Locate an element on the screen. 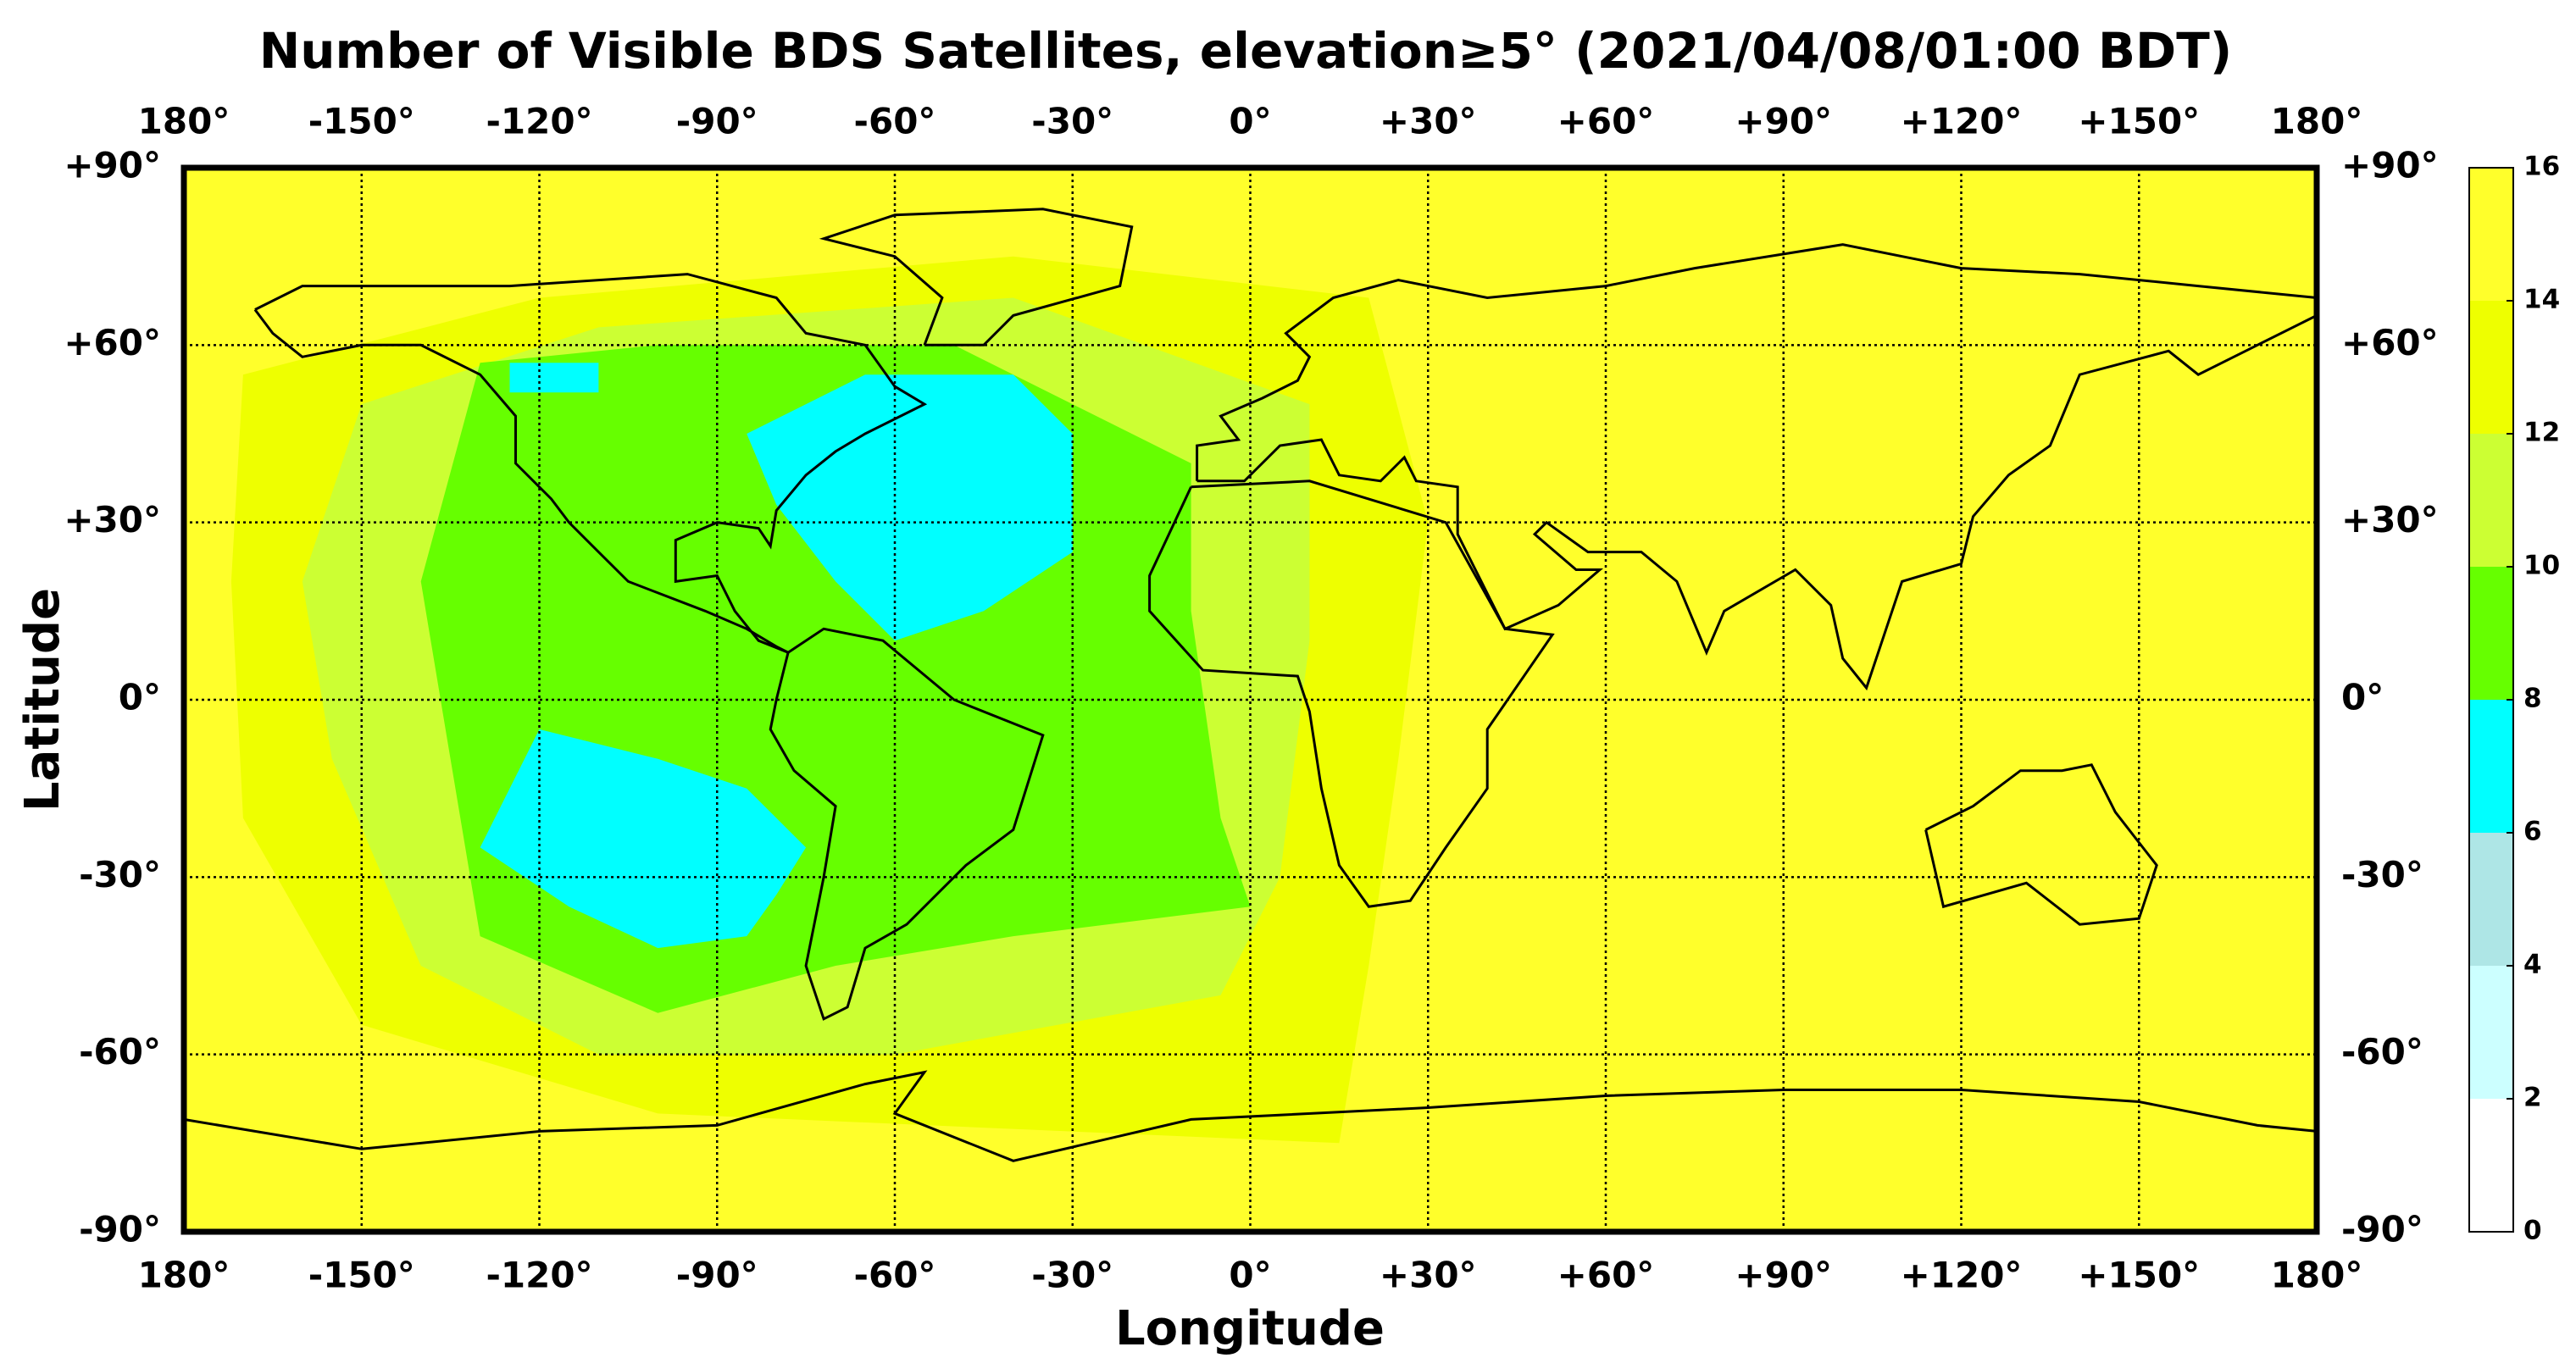  colorbar-tick-label: 2 is located at coordinates (2532, 1098).